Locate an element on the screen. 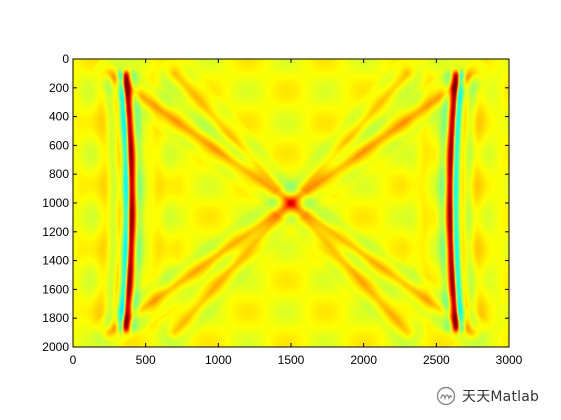 The width and height of the screenshot is (561, 420). y-tick-label: 600 is located at coordinates (59, 145).